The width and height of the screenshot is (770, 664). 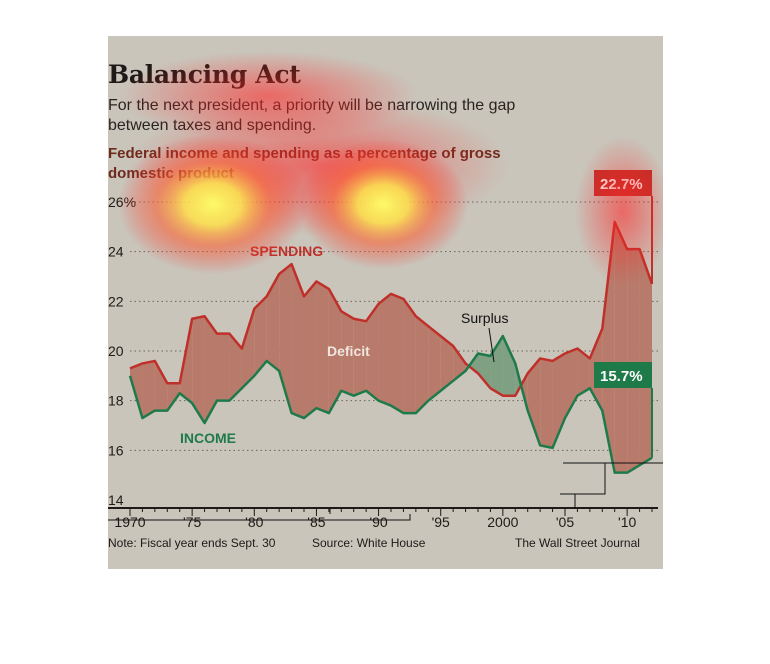 I want to click on x-axis: 1970 '75 '80 '85 '90 '95 2000 '05 '10, so click(x=383, y=518).